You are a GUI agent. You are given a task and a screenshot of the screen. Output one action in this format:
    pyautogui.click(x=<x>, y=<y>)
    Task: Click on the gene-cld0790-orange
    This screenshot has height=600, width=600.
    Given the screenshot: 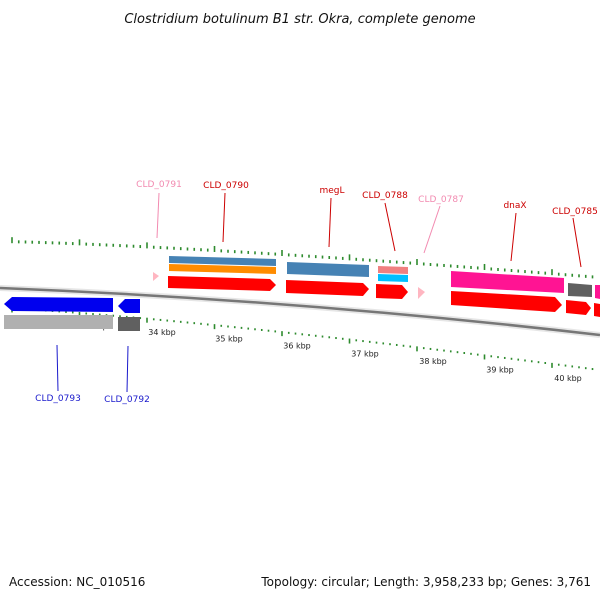 What is the action you would take?
    pyautogui.click(x=222, y=269)
    